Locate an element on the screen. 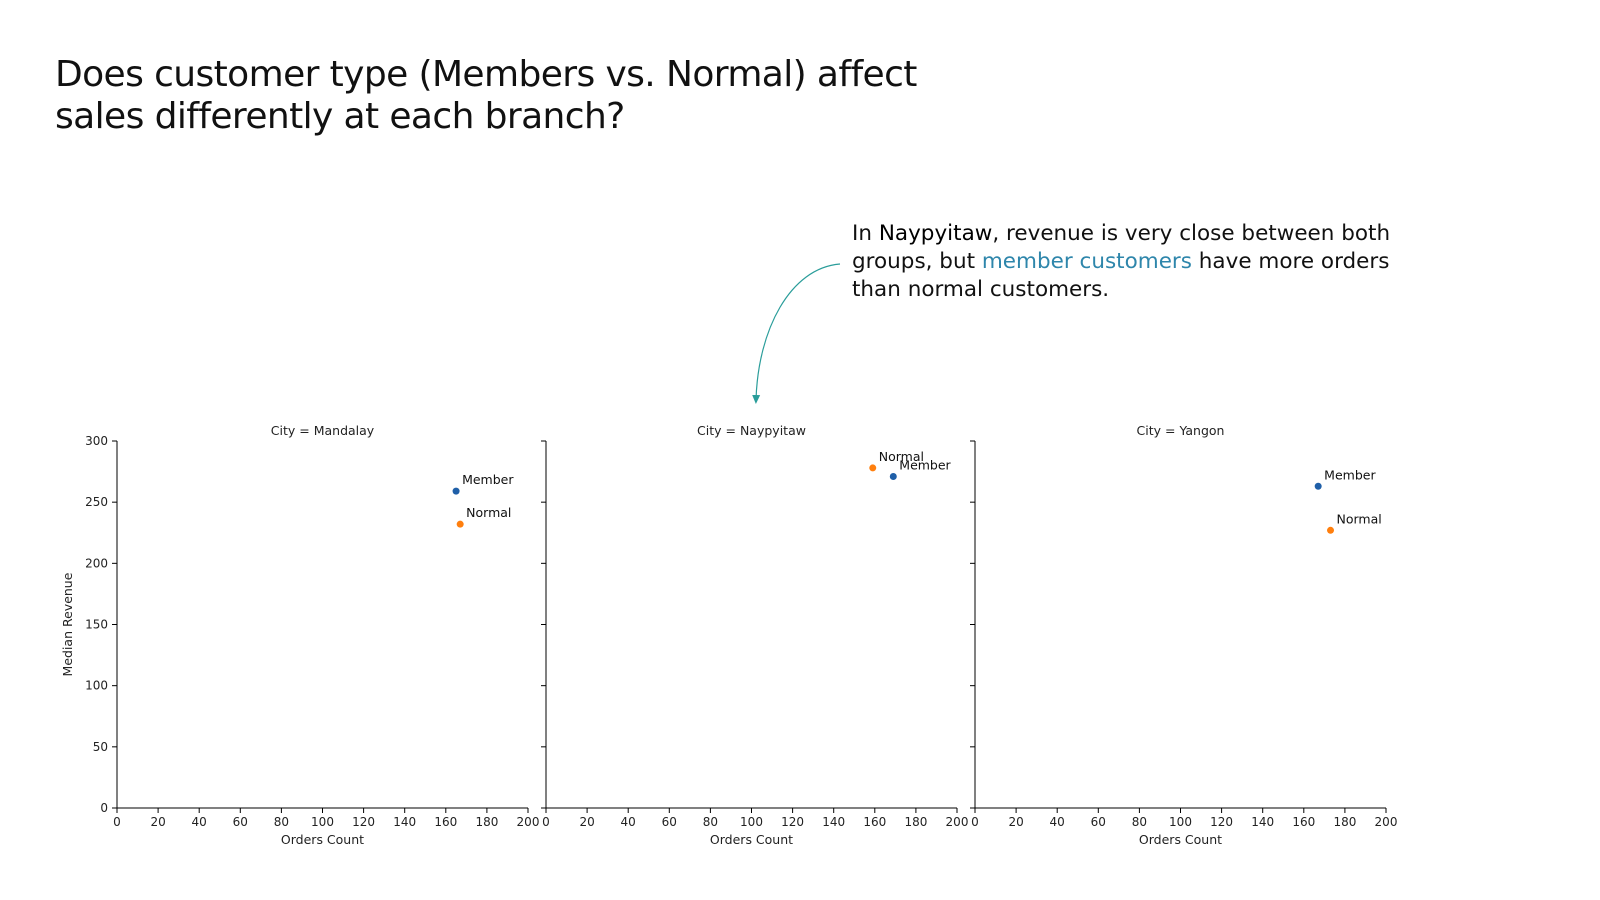 The width and height of the screenshot is (1600, 900). annotation-city: Naypyitaw is located at coordinates (935, 233).